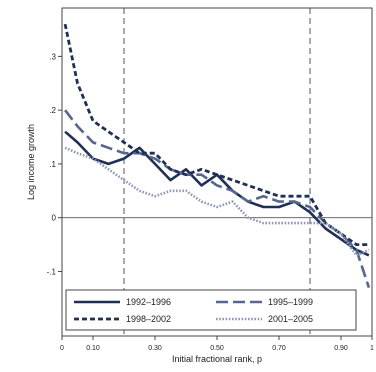 Image resolution: width=376 pixels, height=372 pixels. I want to click on y-tick-label: .3, so click(52, 56).